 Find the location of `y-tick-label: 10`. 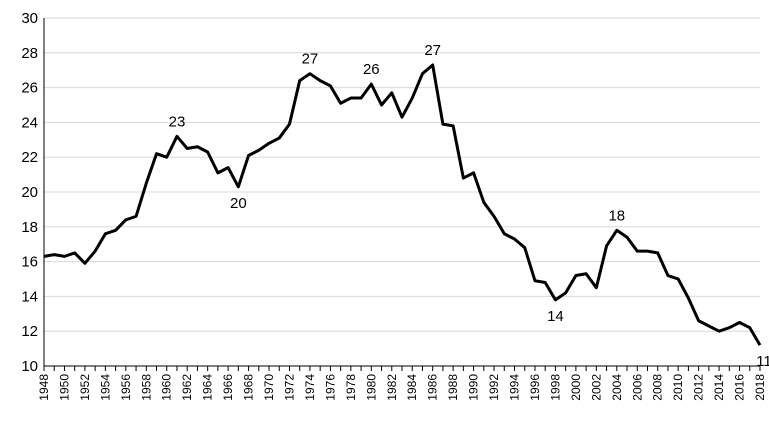

y-tick-label: 10 is located at coordinates (29, 366).